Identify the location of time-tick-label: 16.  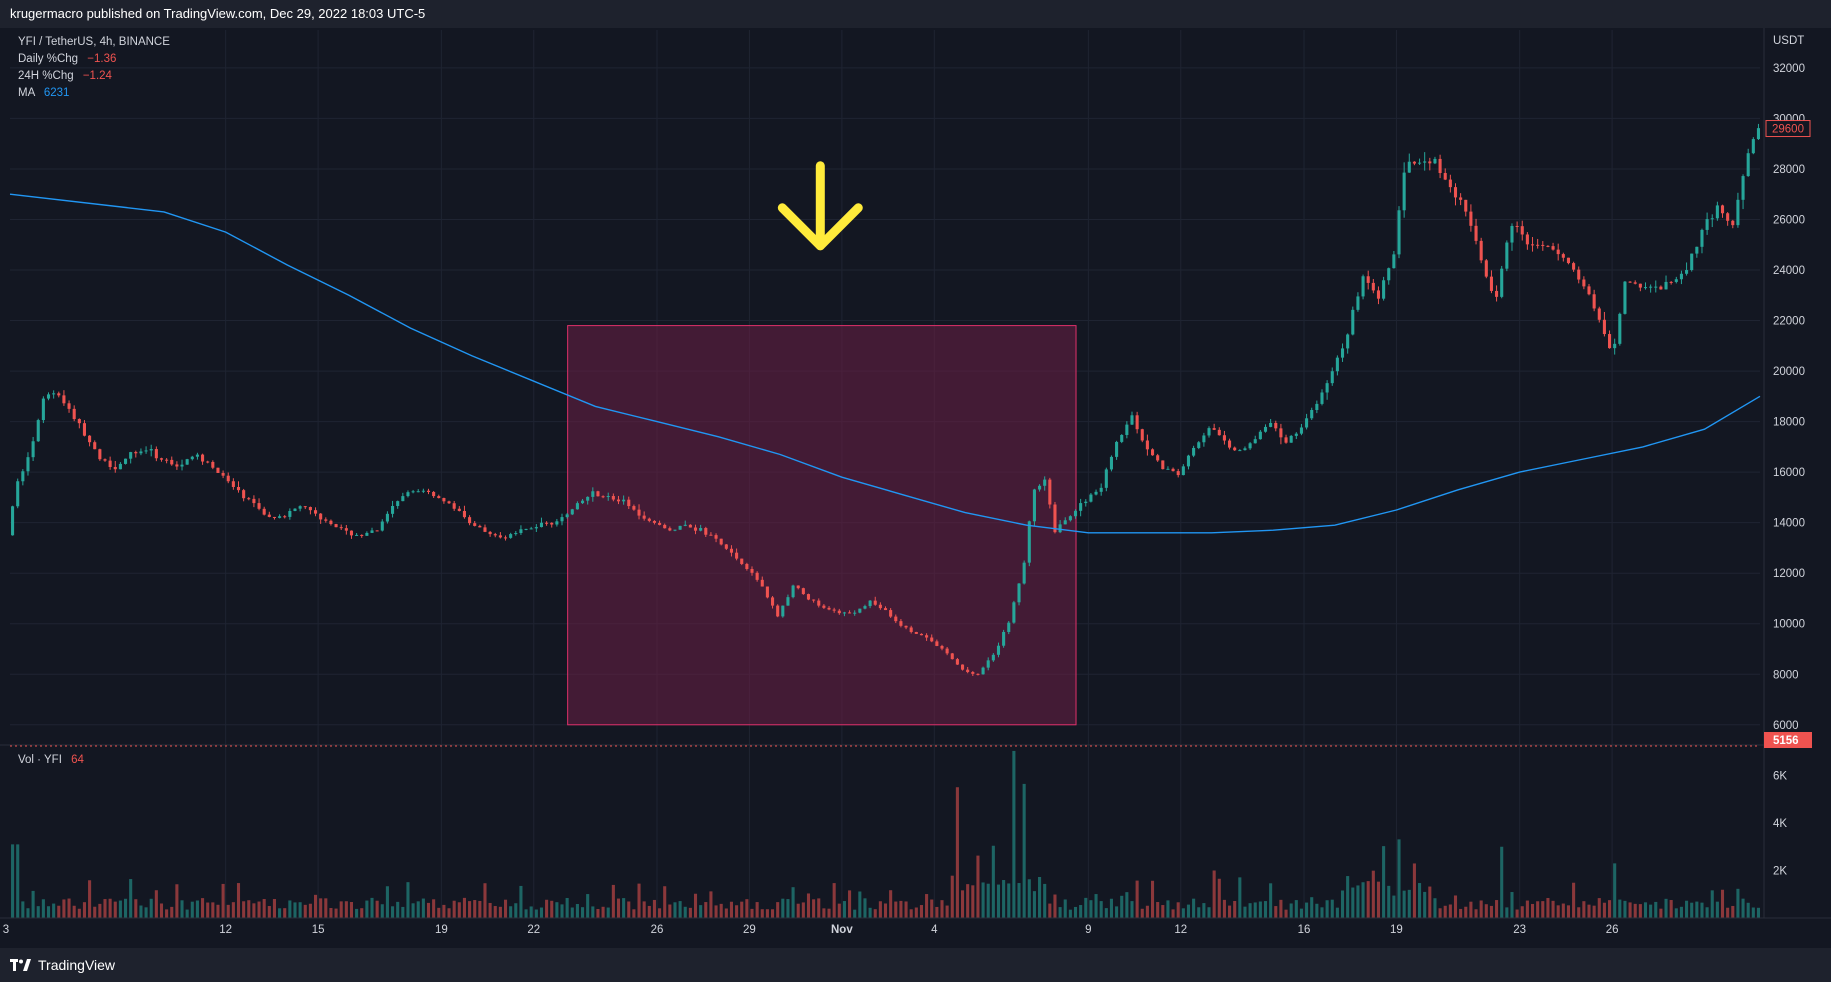
(1304, 930).